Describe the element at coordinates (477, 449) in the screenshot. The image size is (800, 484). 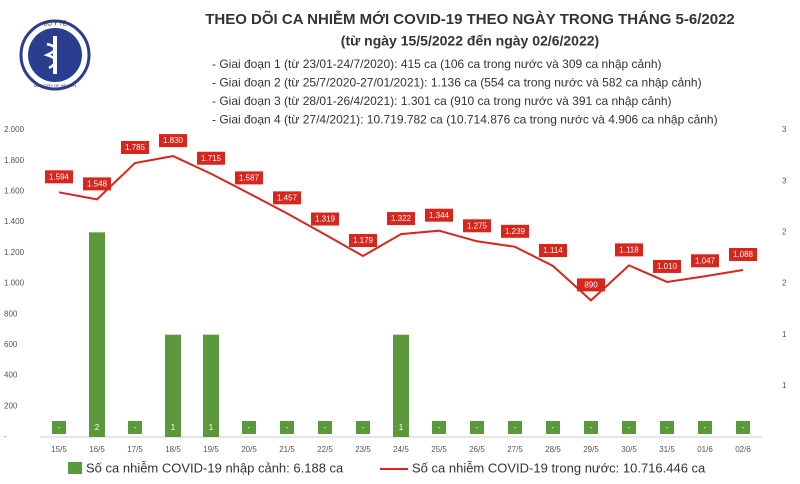
I see `x-tick-label: 26/5` at that location.